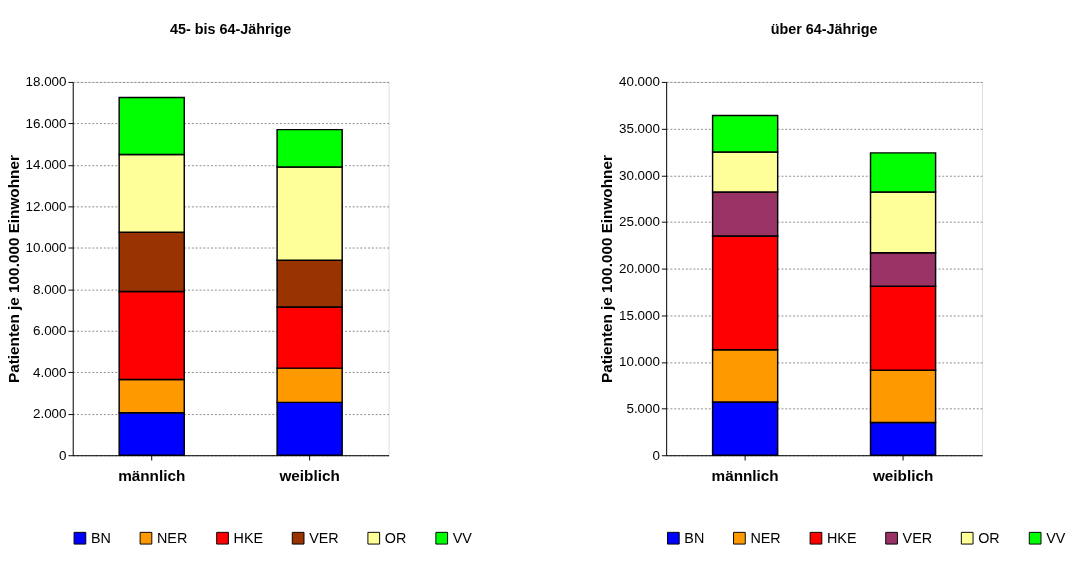  Describe the element at coordinates (50, 372) in the screenshot. I see `y-tick-label: 4.000` at that location.